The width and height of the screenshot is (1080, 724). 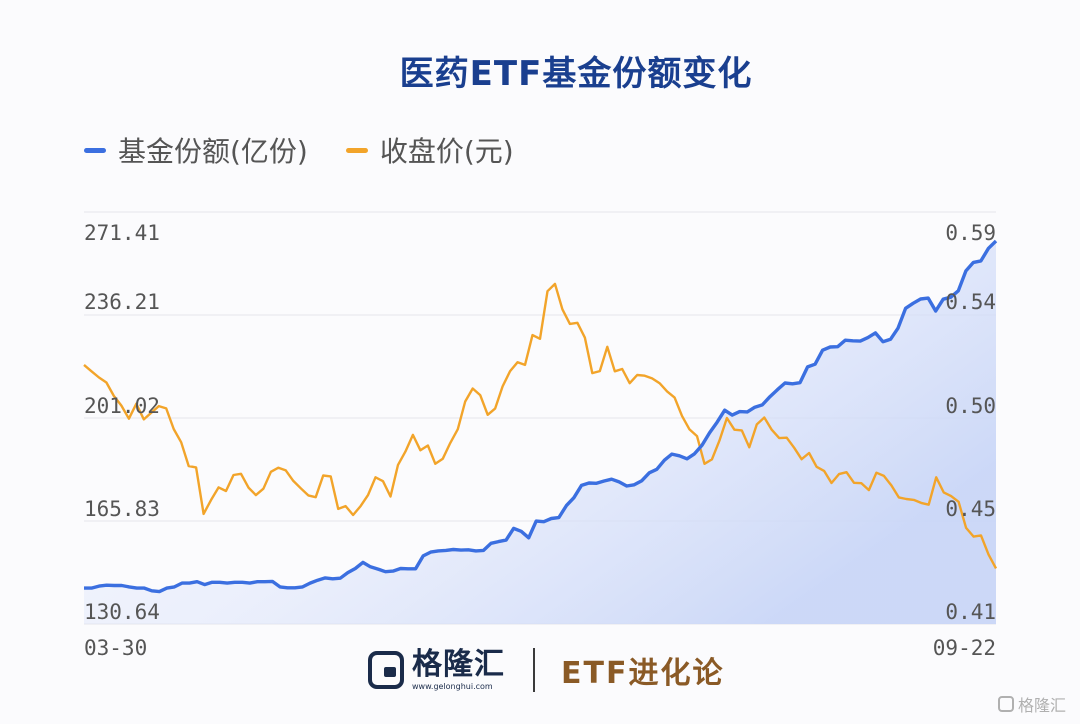 What do you see at coordinates (1041, 705) in the screenshot?
I see `watermark-text: 格隆汇` at bounding box center [1041, 705].